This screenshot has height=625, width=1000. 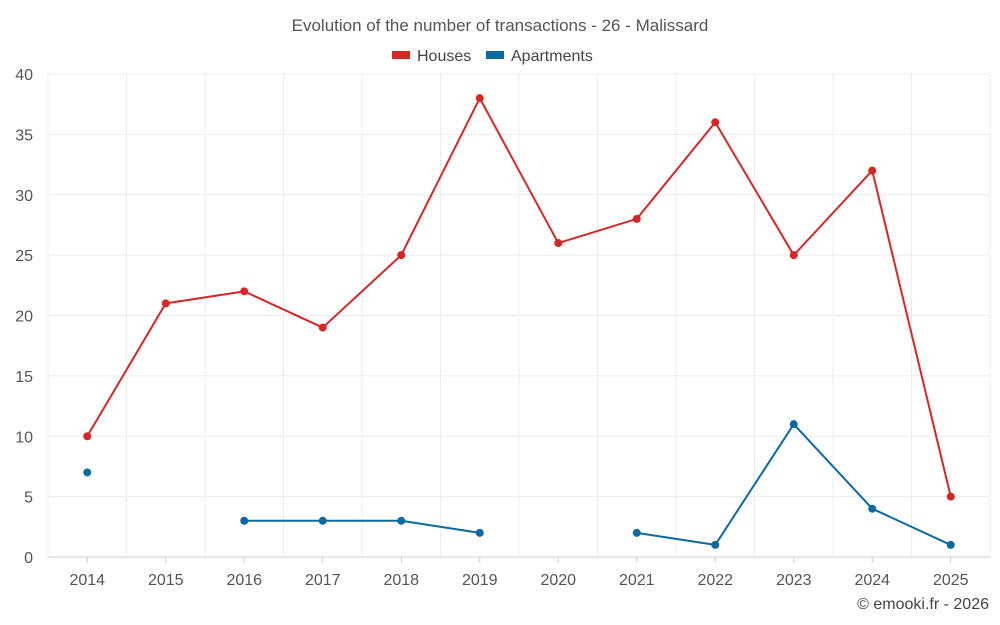 I want to click on x-tick-label-2025: 2025, so click(x=951, y=580).